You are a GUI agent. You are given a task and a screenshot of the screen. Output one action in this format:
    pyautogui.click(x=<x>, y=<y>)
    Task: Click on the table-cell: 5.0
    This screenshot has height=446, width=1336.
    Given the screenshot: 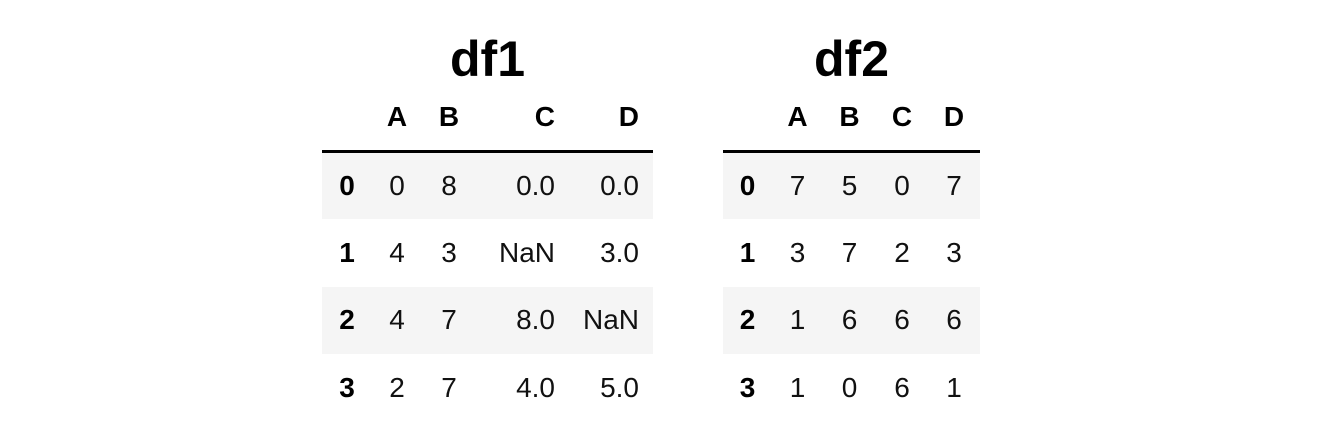 What is the action you would take?
    pyautogui.click(x=619, y=387)
    